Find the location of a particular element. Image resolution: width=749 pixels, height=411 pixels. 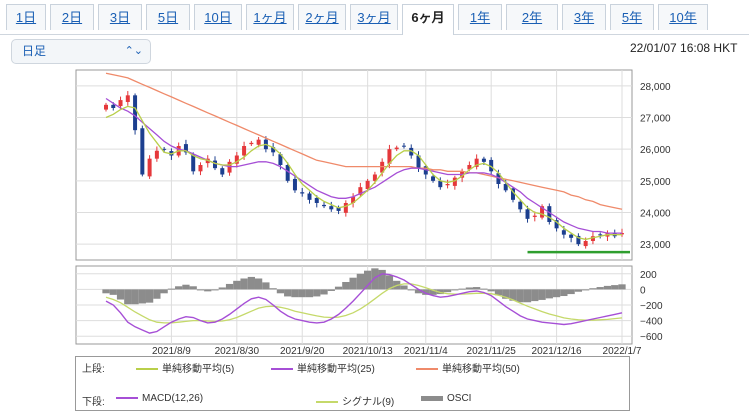

x-tick-label: 2021/11/25 is located at coordinates (492, 351).